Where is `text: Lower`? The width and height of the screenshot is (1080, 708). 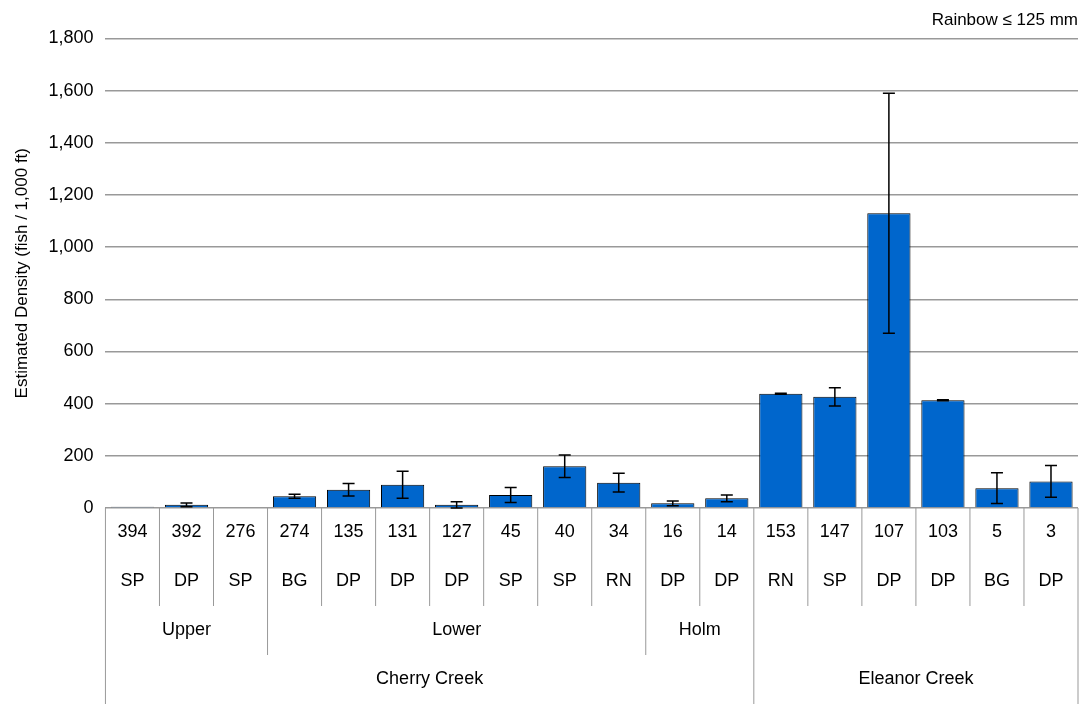 text: Lower is located at coordinates (457, 629).